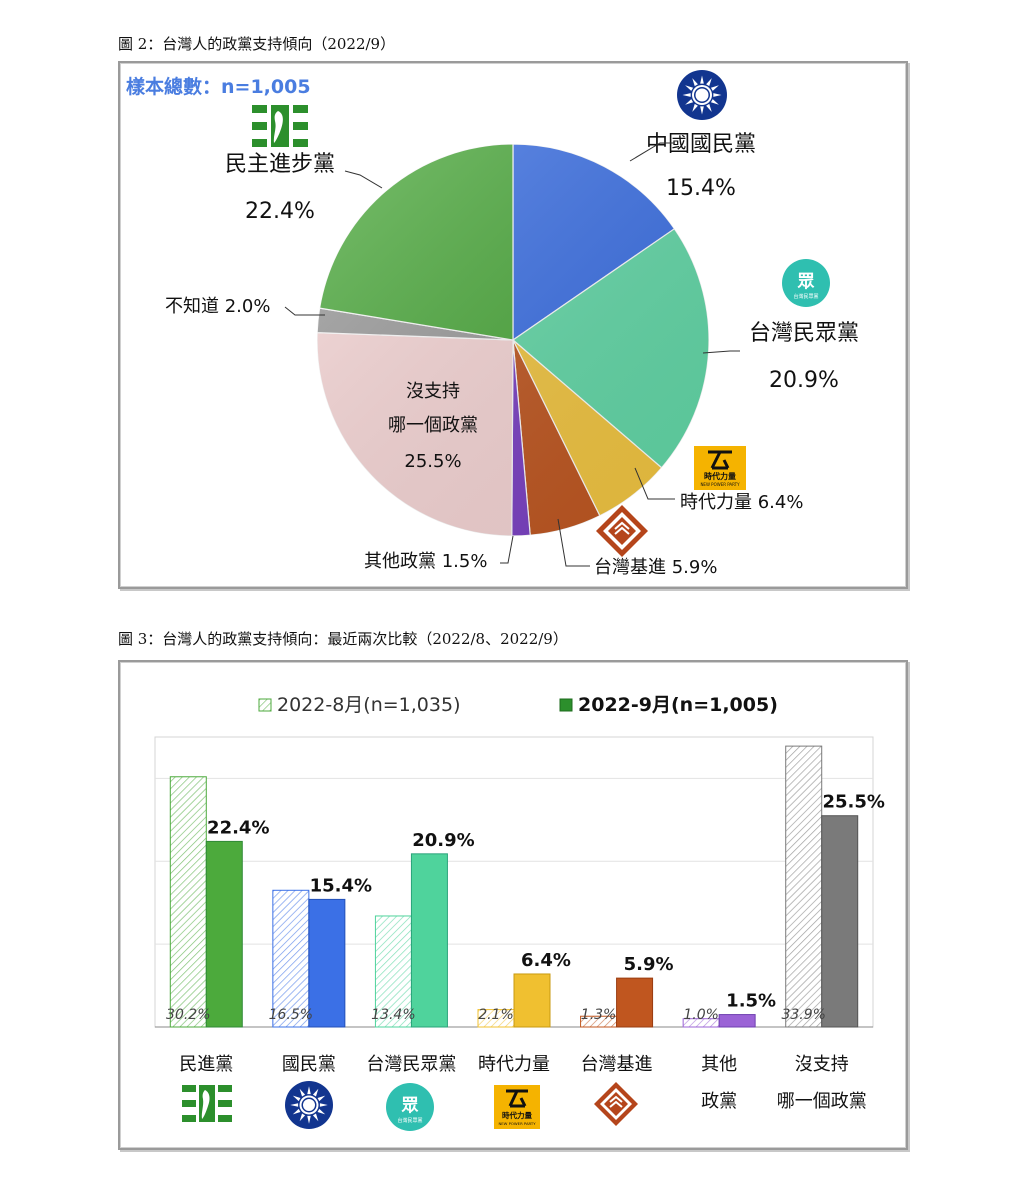 The width and height of the screenshot is (1021, 1200). I want to click on bar-aug-label: 2.1%, so click(496, 1015).